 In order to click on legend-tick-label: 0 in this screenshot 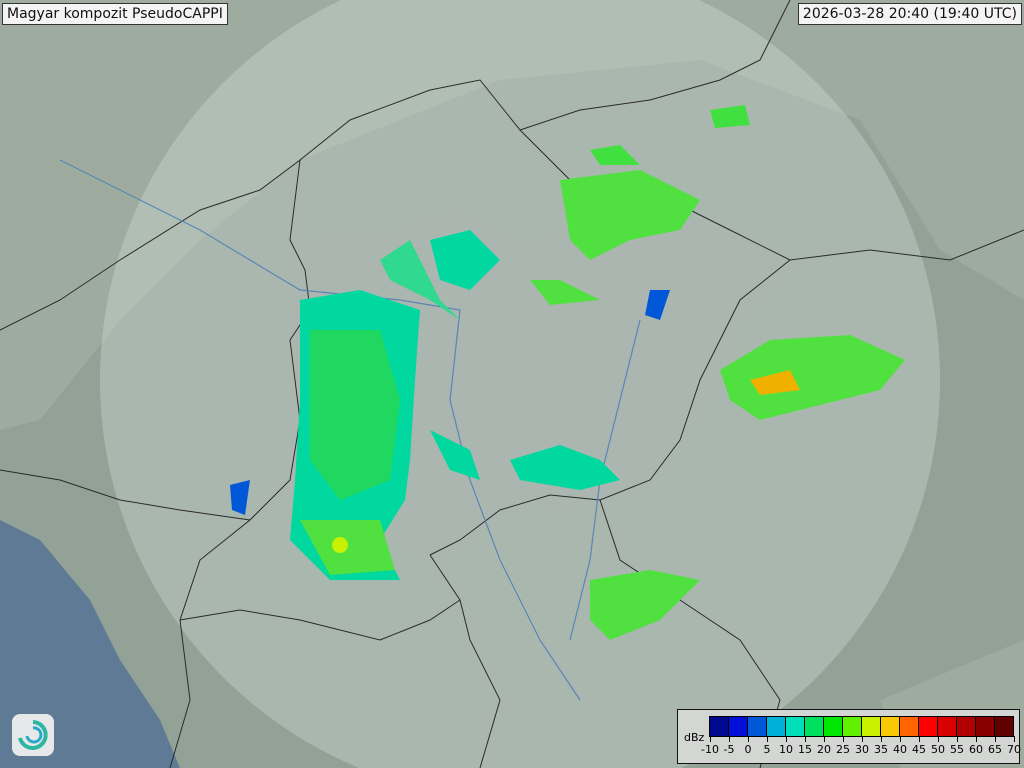, I will do `click(748, 749)`.